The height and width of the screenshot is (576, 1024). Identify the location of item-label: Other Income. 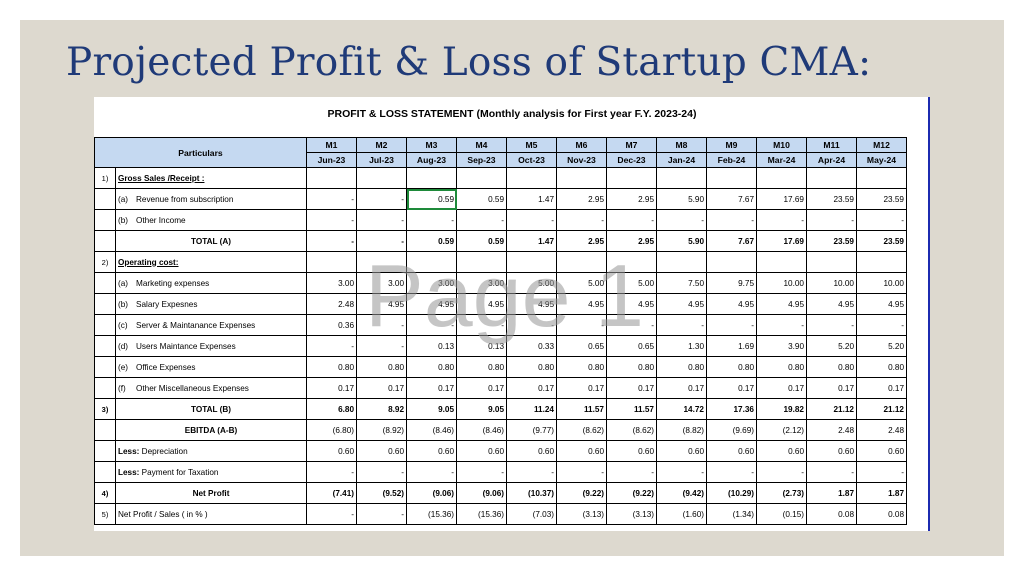
(161, 220).